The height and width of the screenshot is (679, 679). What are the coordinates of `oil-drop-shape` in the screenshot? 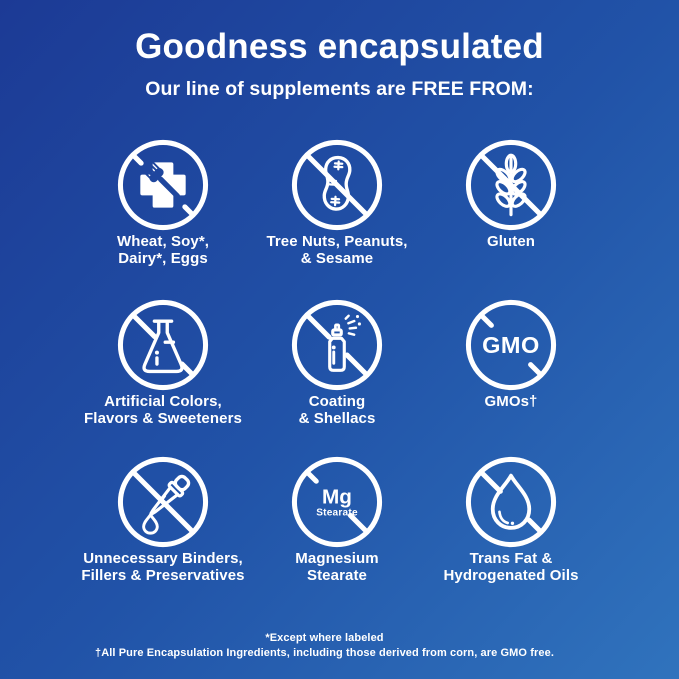 It's located at (511, 501).